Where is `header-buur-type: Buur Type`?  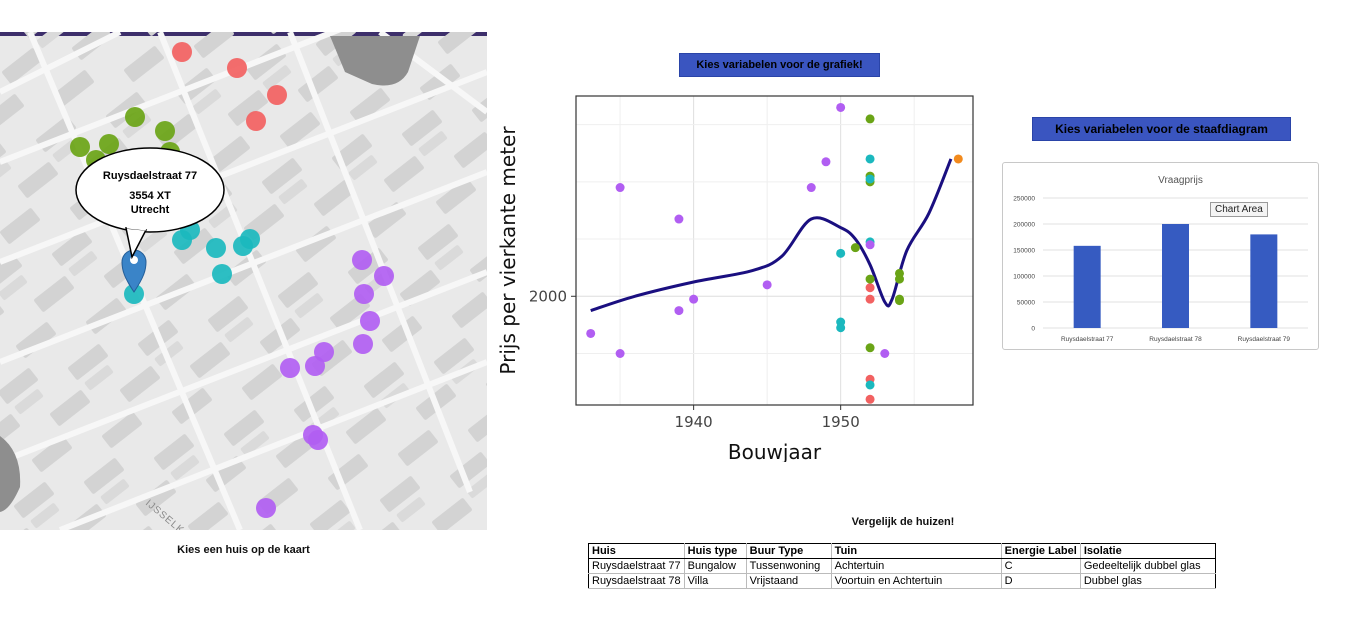 header-buur-type: Buur Type is located at coordinates (788, 551).